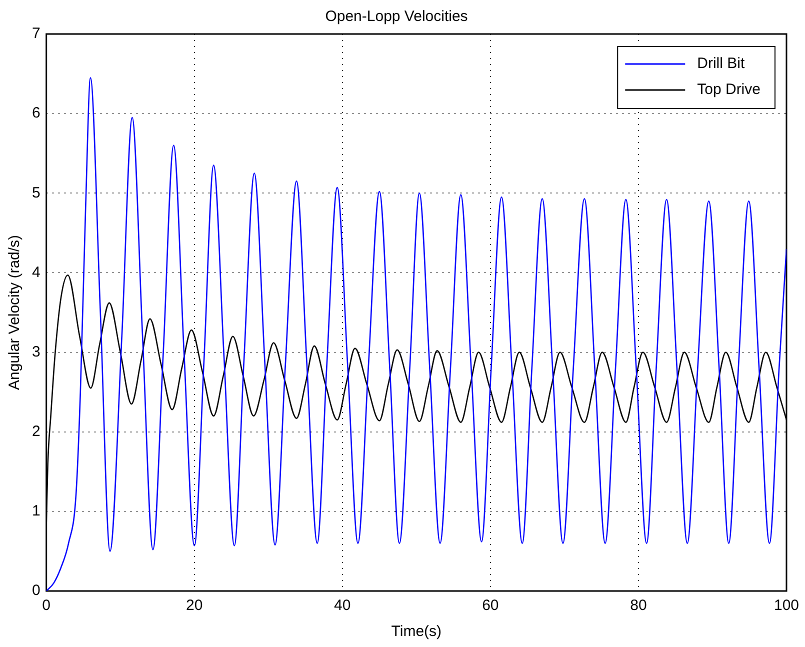  What do you see at coordinates (36, 511) in the screenshot?
I see `y-tick-label: 1` at bounding box center [36, 511].